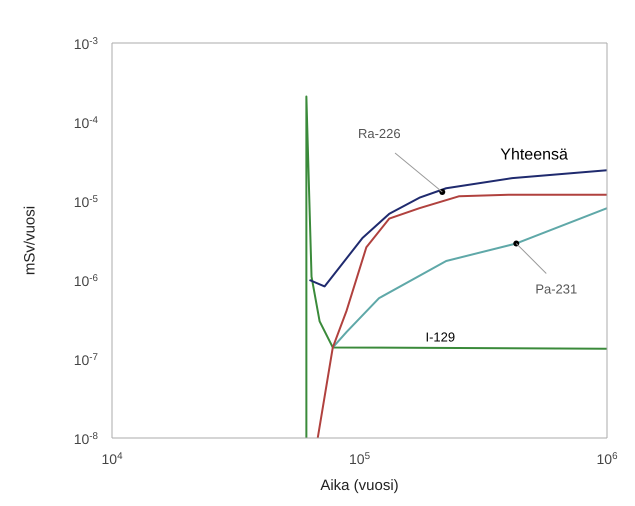 The height and width of the screenshot is (506, 635). I want to click on label: Yhteensä, so click(534, 155).